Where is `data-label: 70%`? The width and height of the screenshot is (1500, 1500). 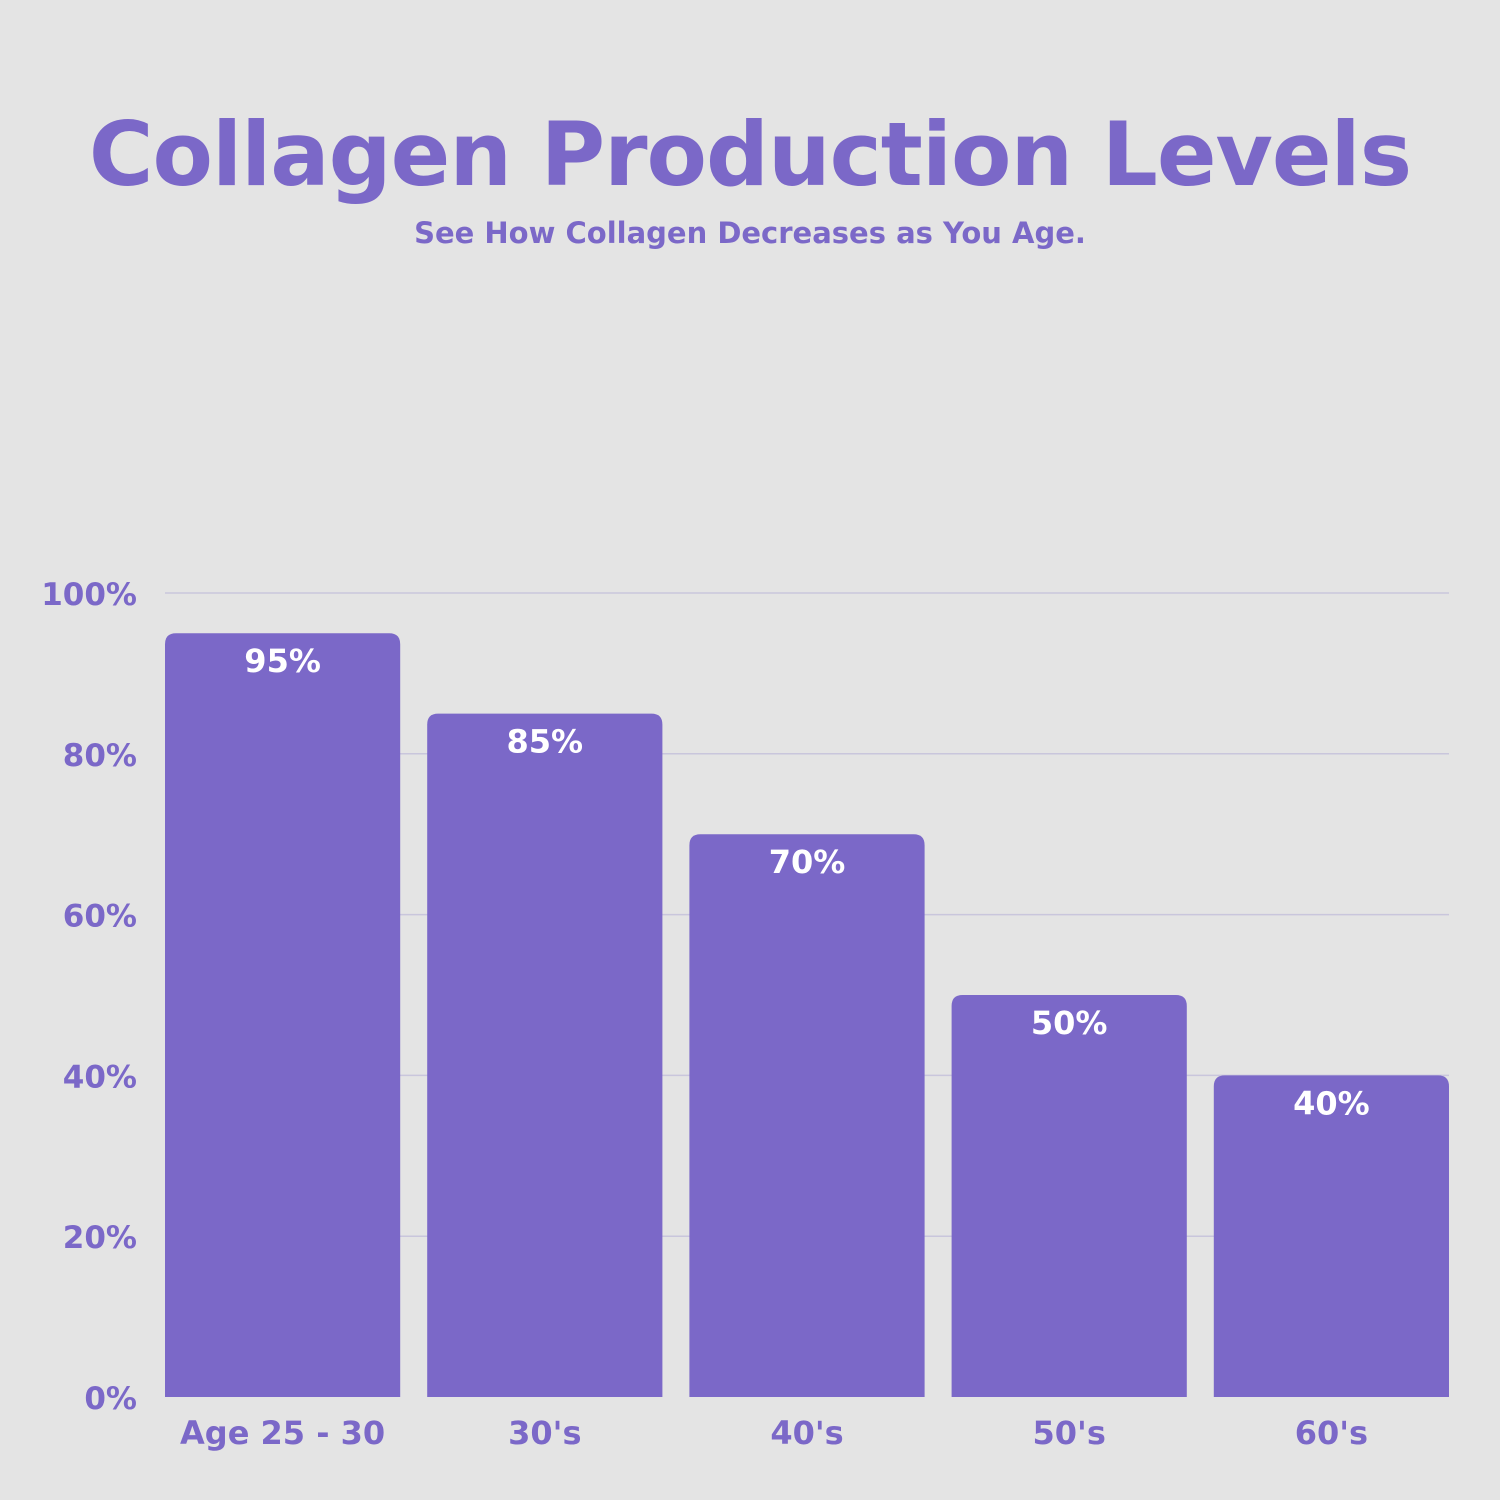
data-label: 70% is located at coordinates (807, 862).